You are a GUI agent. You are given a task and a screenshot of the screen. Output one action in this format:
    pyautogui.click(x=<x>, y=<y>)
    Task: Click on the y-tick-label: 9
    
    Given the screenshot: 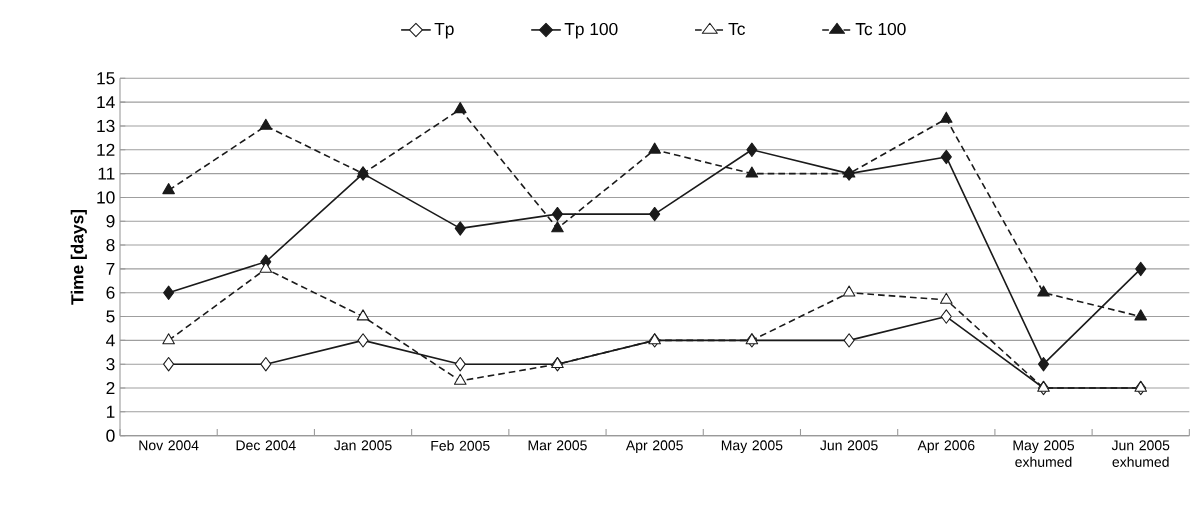 What is the action you would take?
    pyautogui.click(x=110, y=221)
    